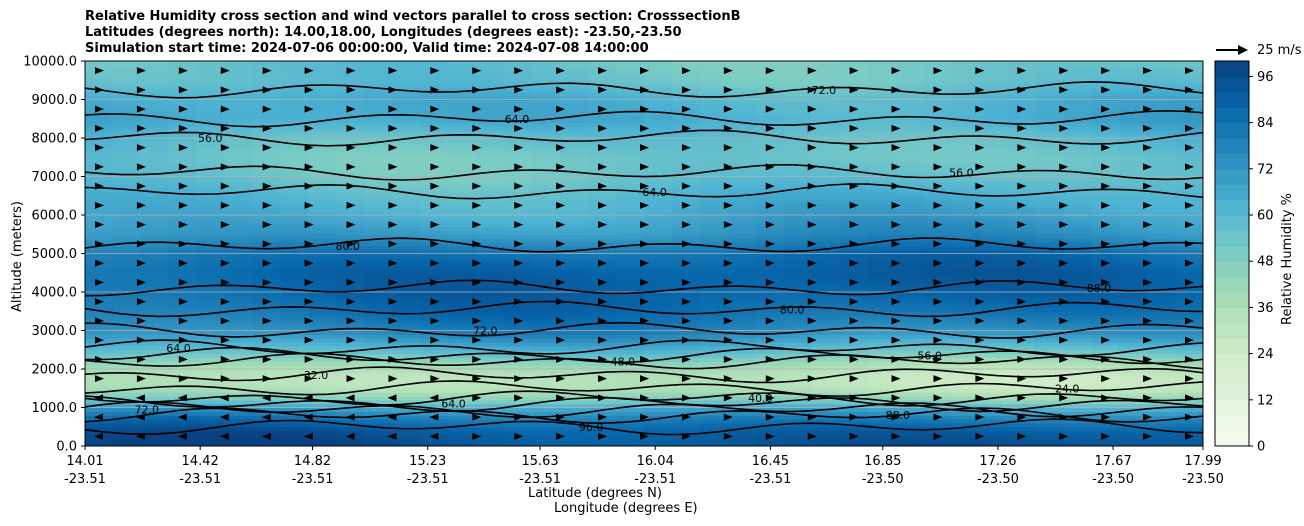  What do you see at coordinates (644, 118) in the screenshot?
I see `contour-line` at bounding box center [644, 118].